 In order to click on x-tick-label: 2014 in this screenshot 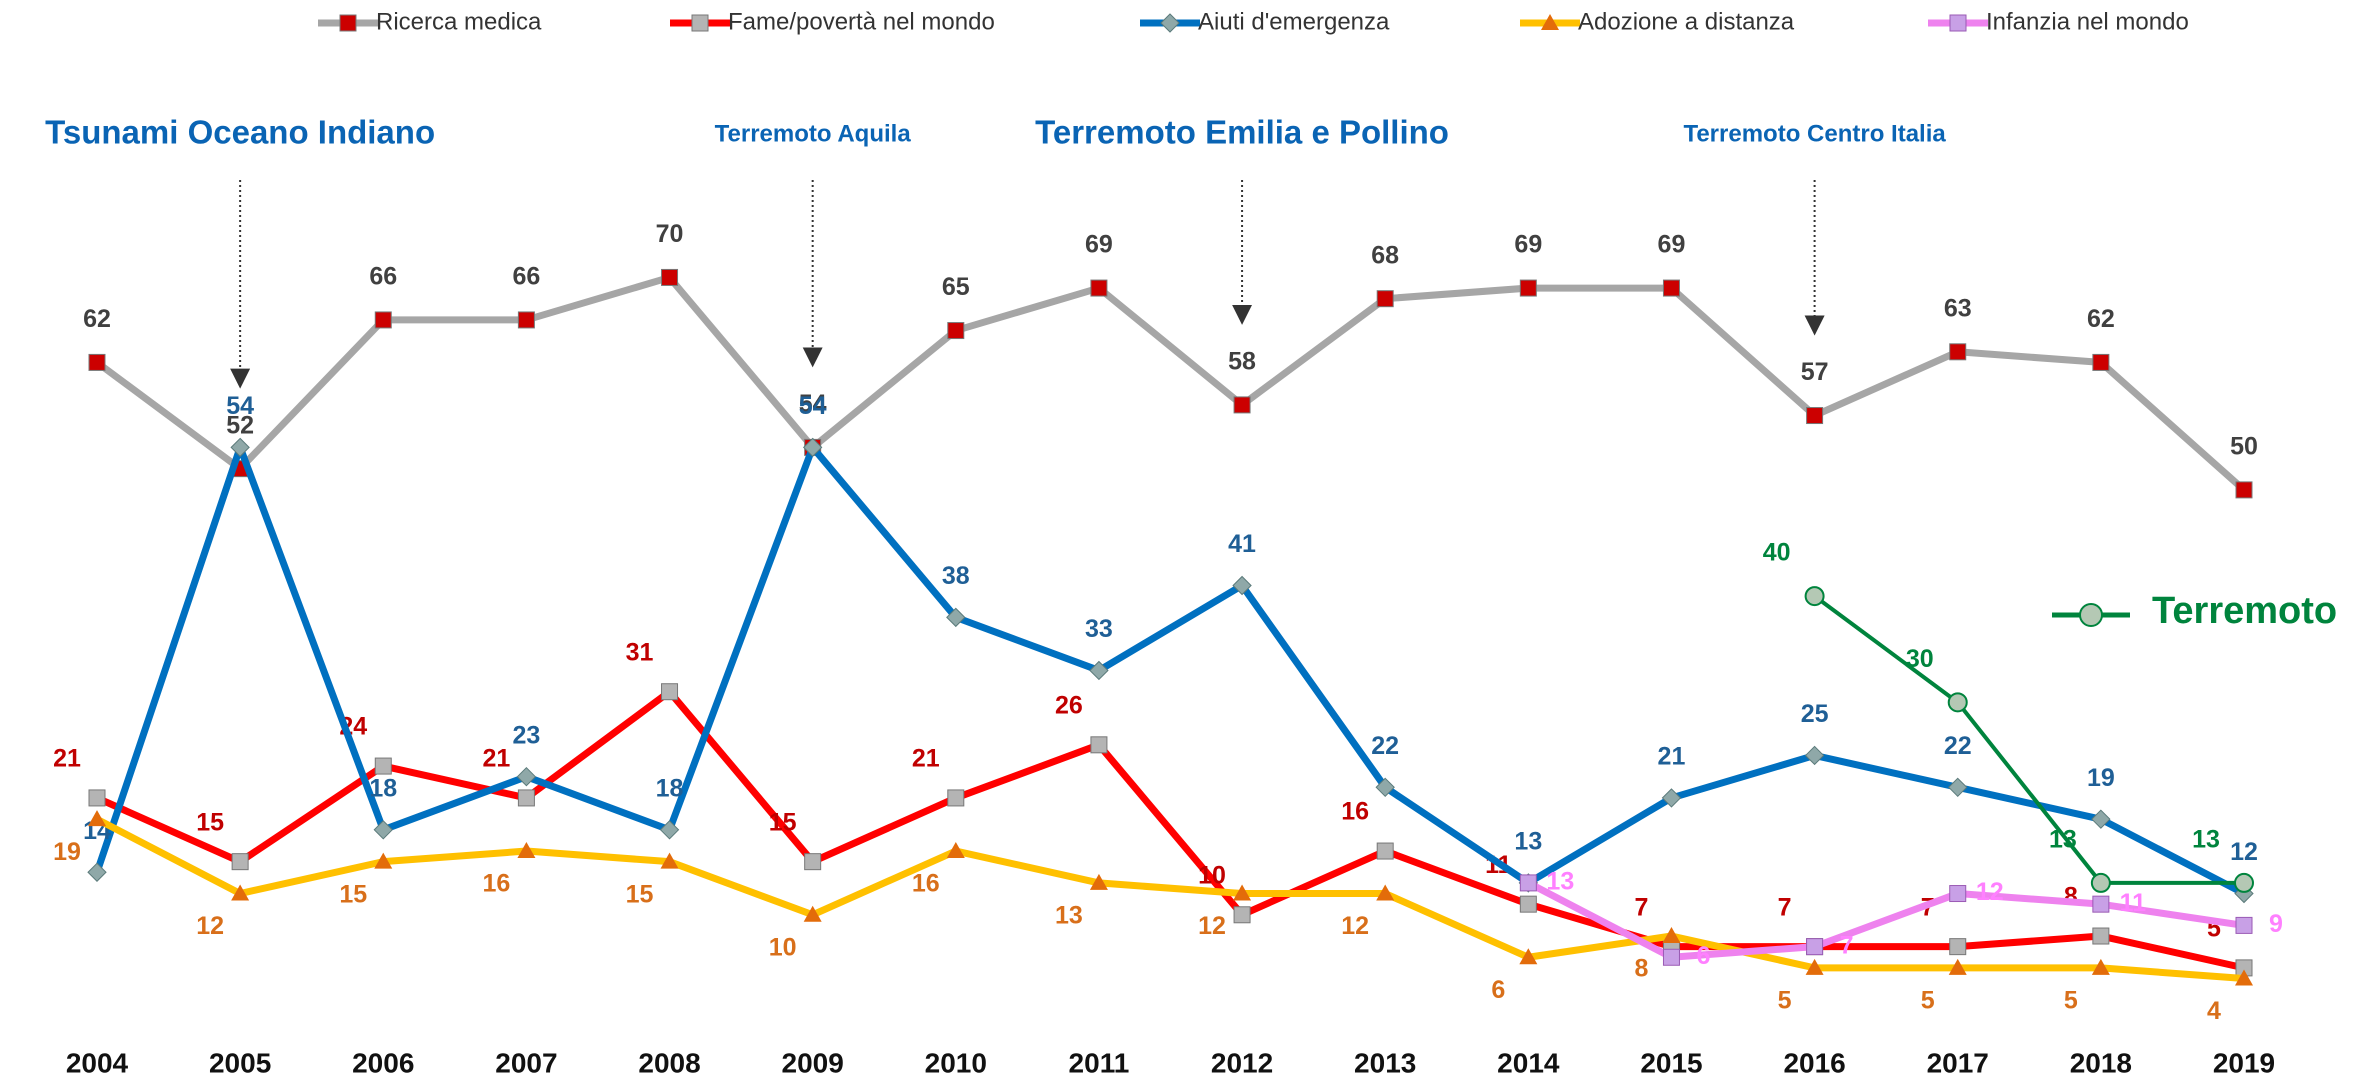, I will do `click(1528, 1062)`.